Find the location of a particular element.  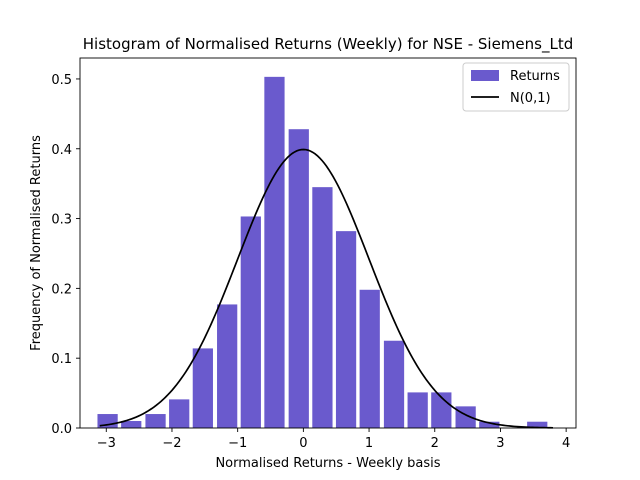

legend-label-normal: N(0,1) is located at coordinates (530, 98).